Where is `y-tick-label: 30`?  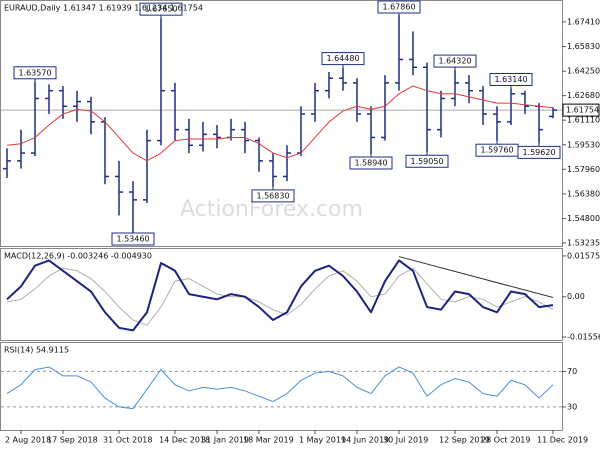
y-tick-label: 30 is located at coordinates (572, 406).